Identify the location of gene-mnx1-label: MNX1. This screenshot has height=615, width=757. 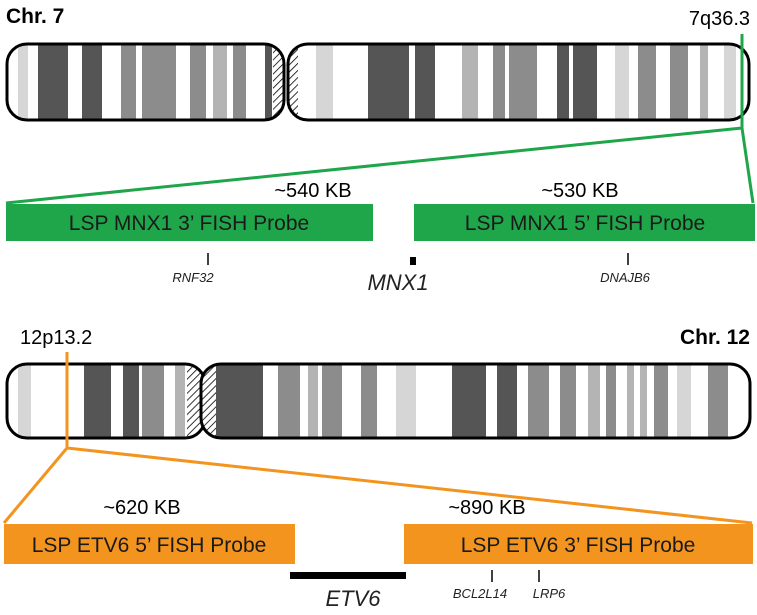
(397, 282).